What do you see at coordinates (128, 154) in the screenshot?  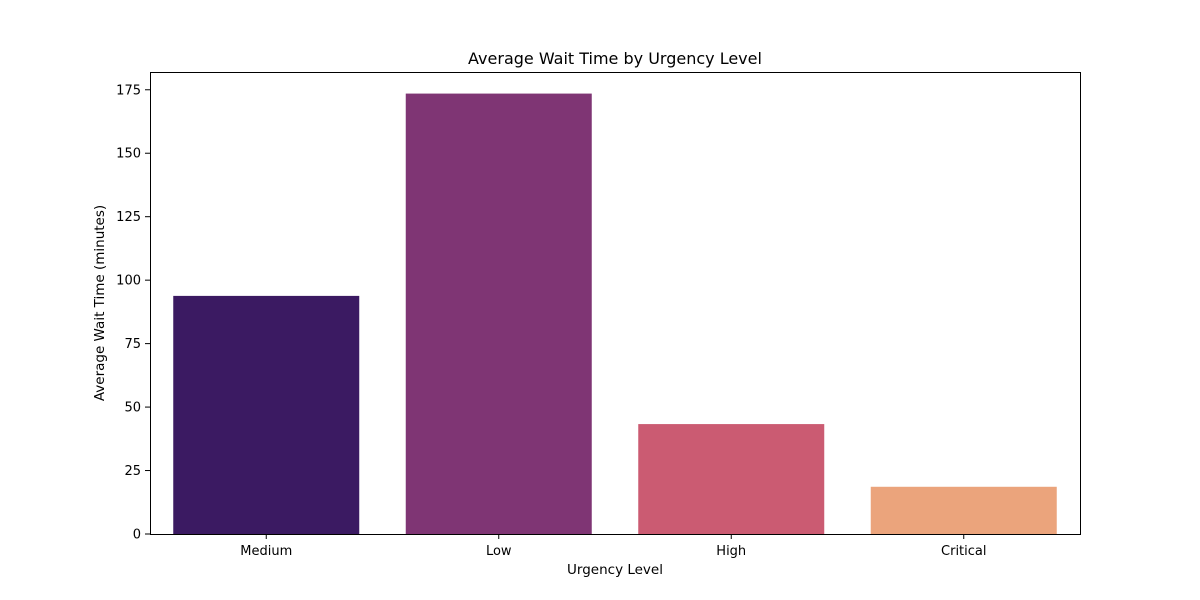 I see `y-tick-label: 150` at bounding box center [128, 154].